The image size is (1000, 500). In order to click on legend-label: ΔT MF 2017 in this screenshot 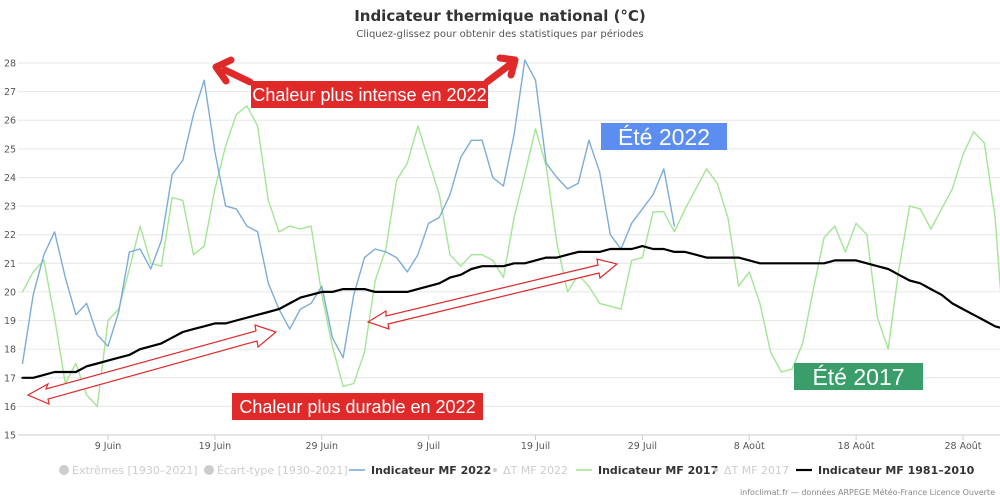, I will do `click(756, 470)`.